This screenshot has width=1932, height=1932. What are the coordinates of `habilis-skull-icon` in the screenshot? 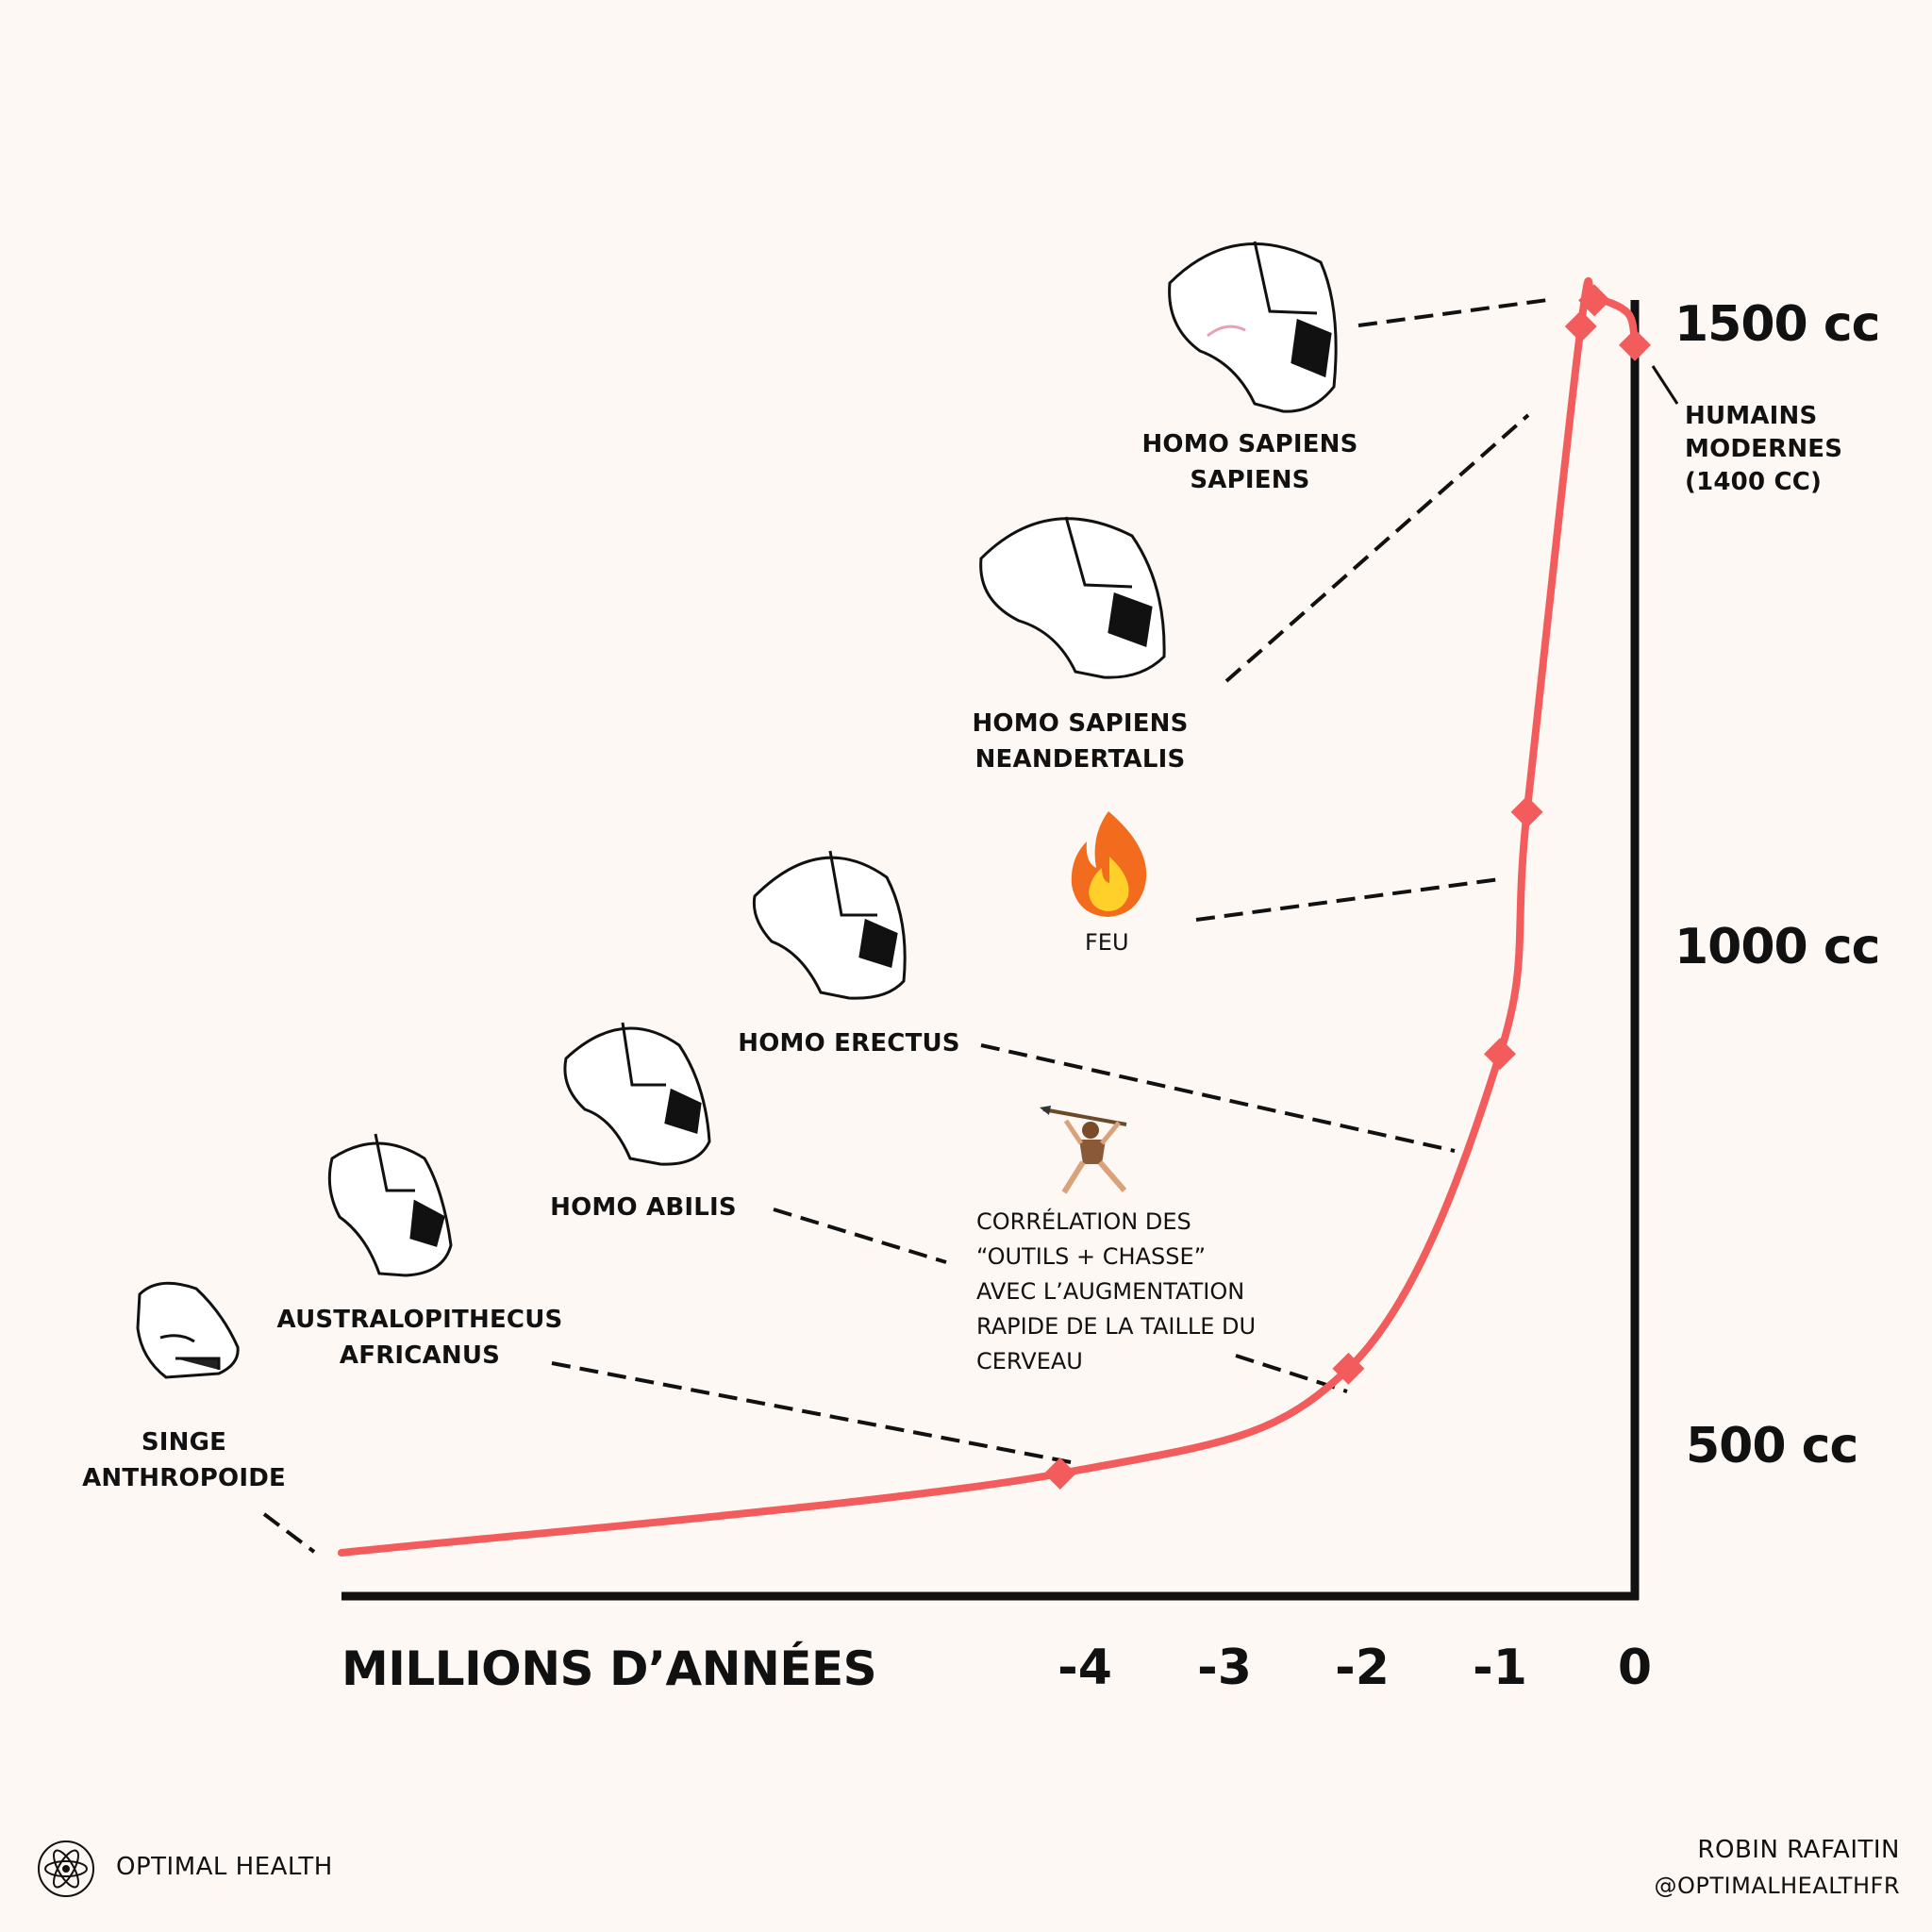 It's located at (637, 1094).